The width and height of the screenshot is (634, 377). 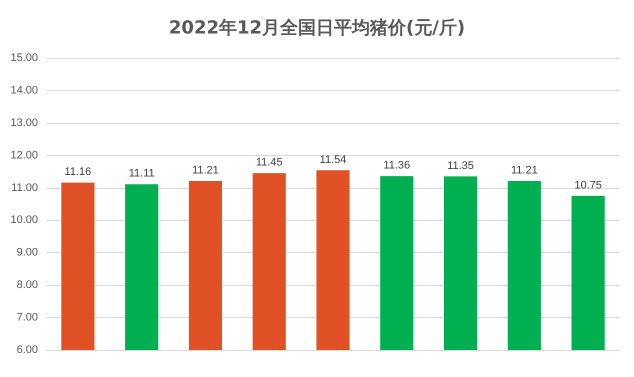 I want to click on data-label: 11.16, so click(x=78, y=172).